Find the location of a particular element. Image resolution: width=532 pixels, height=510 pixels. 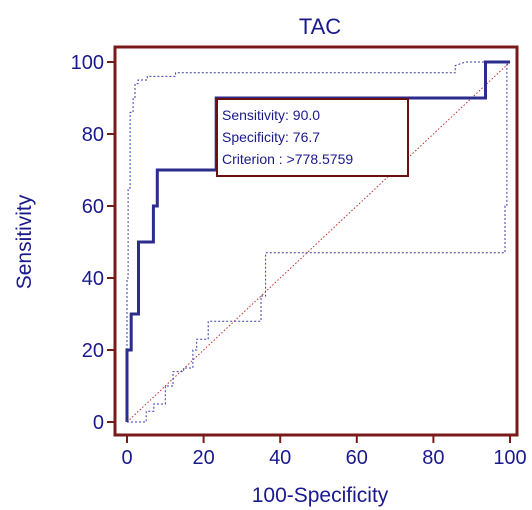

x-tick-label: 20 is located at coordinates (203, 458).